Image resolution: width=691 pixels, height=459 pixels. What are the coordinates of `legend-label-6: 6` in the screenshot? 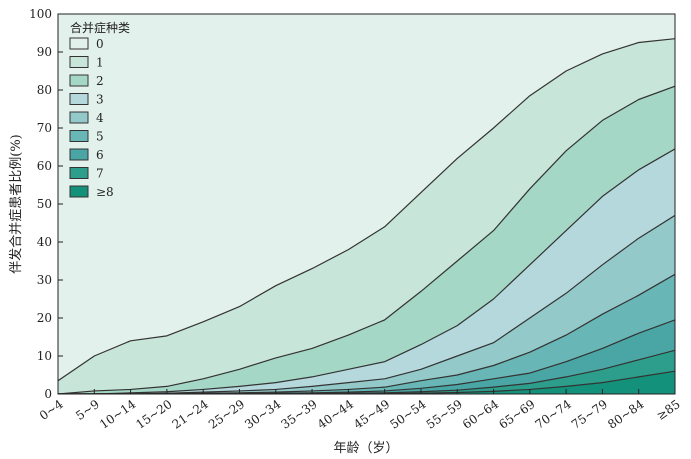 It's located at (100, 155).